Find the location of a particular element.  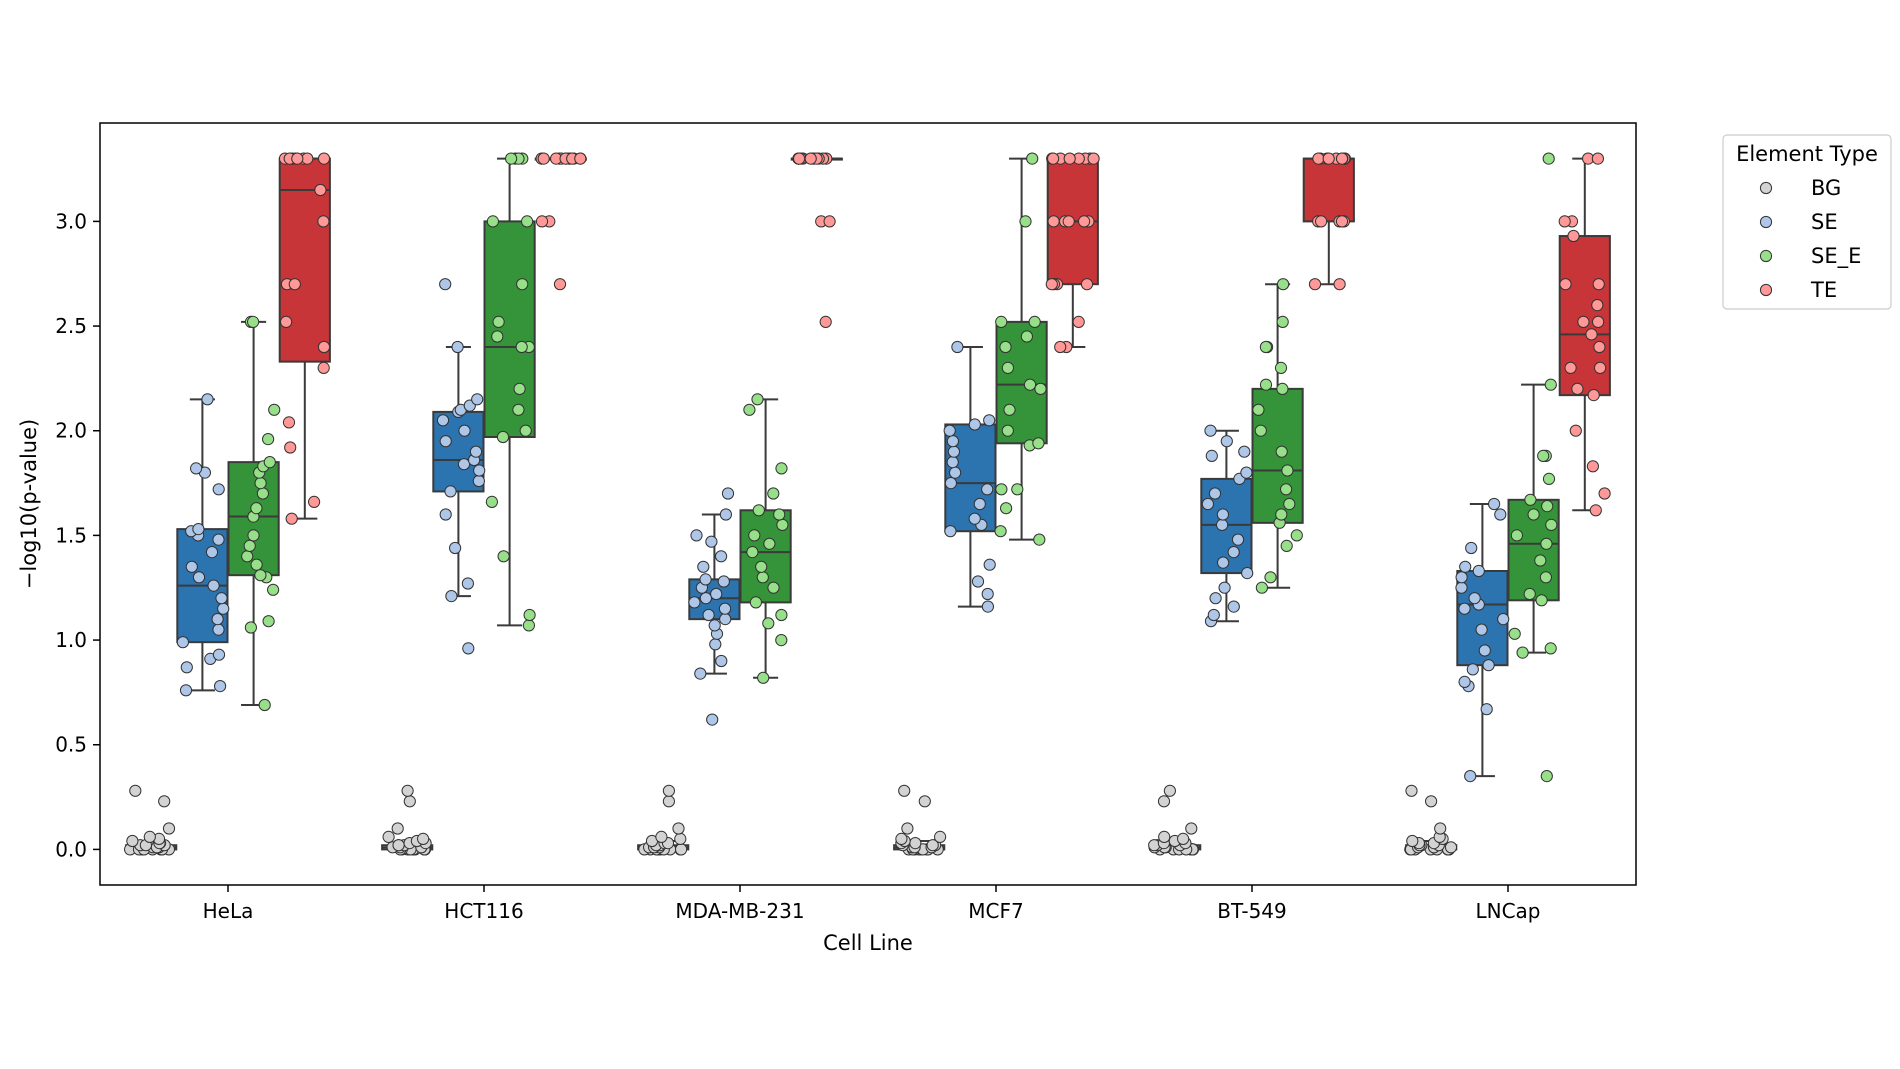

box-te-lncap is located at coordinates (1584, 334).